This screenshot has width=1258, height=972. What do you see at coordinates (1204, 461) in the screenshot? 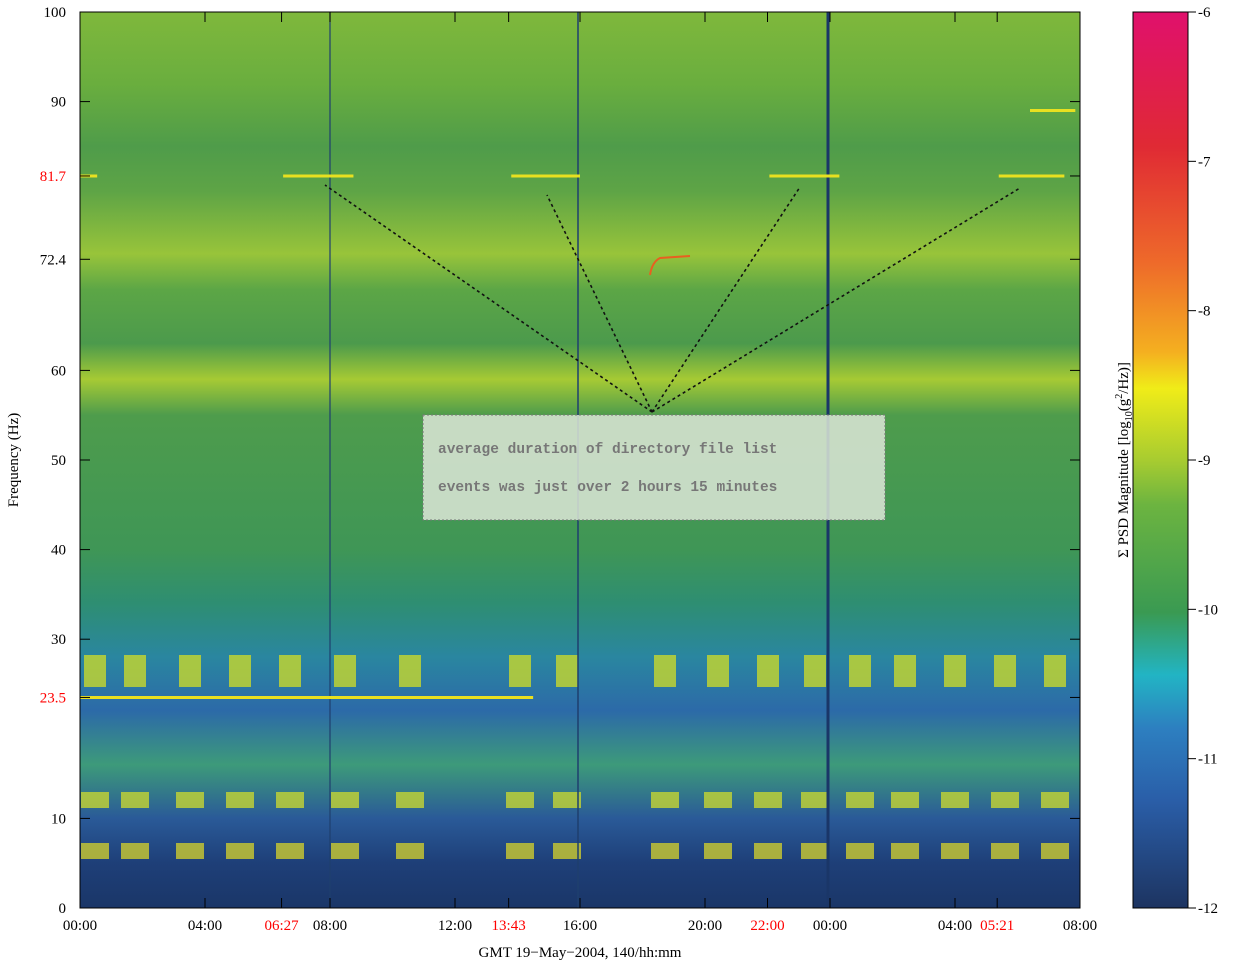
I see `colorbar-tick-label: -9` at bounding box center [1204, 461].